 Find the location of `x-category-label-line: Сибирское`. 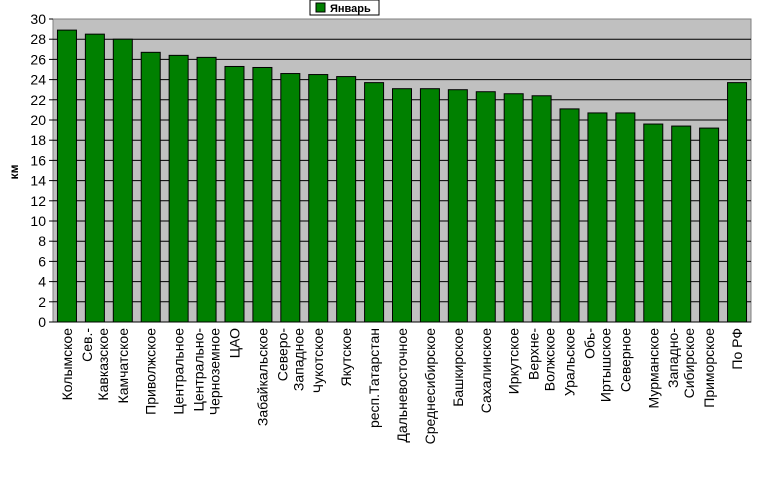

x-category-label-line: Сибирское is located at coordinates (689, 363).